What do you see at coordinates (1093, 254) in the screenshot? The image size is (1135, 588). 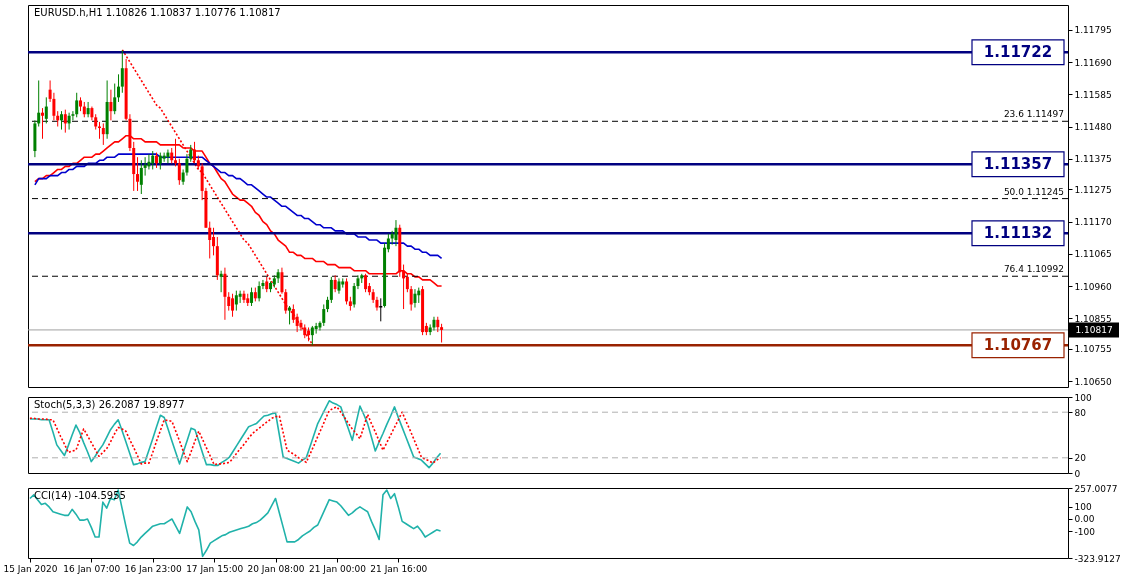 I see `y-tick-label: 1.11065` at bounding box center [1093, 254].